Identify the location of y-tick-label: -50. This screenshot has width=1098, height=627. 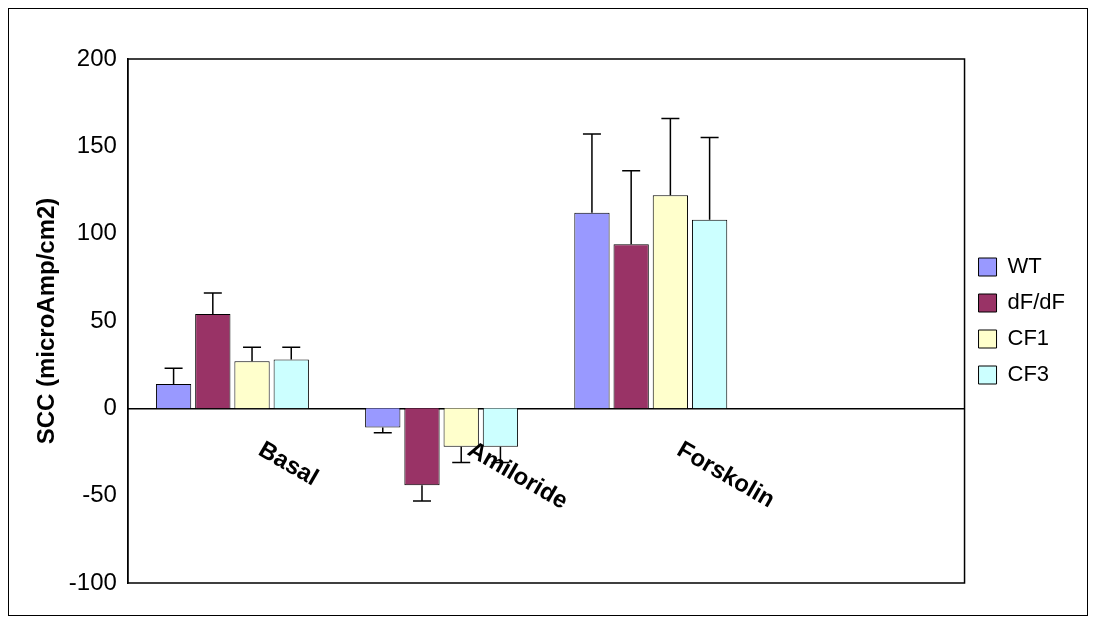
(99, 494).